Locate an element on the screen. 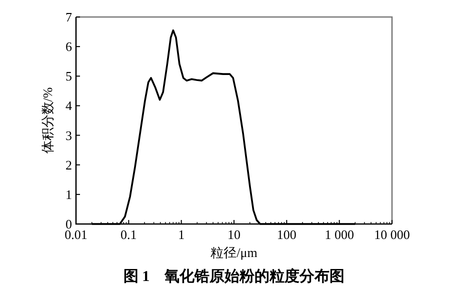 The width and height of the screenshot is (451, 302). x-tick-label: 0.1 is located at coordinates (128, 234).